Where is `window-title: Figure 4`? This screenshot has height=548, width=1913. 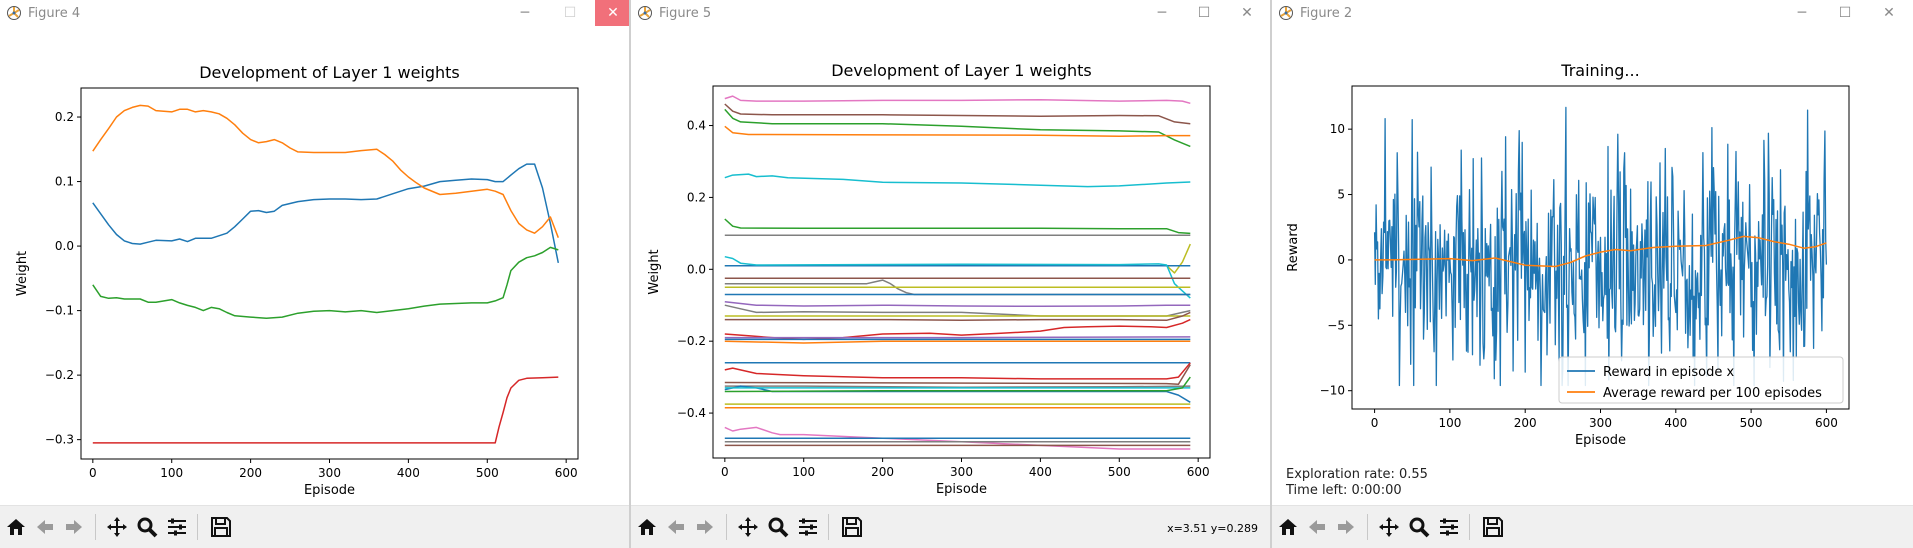
window-title: Figure 4 is located at coordinates (54, 13).